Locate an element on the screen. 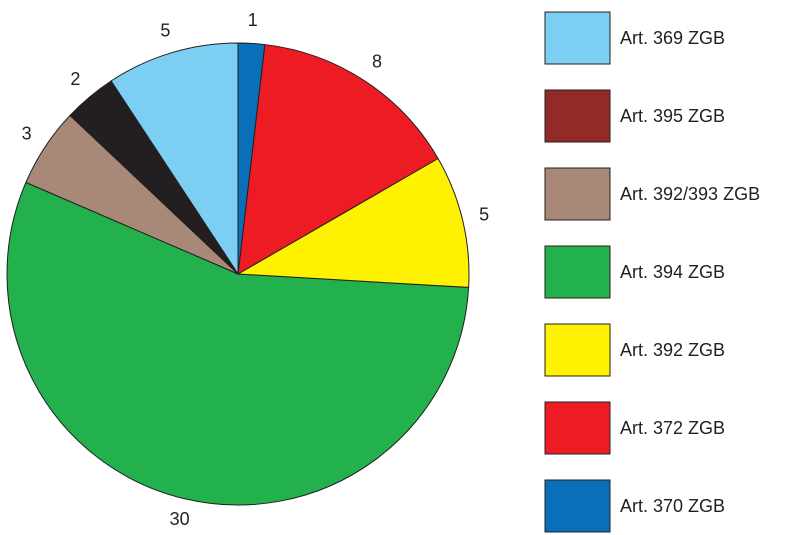  data-label: 3 is located at coordinates (27, 134).